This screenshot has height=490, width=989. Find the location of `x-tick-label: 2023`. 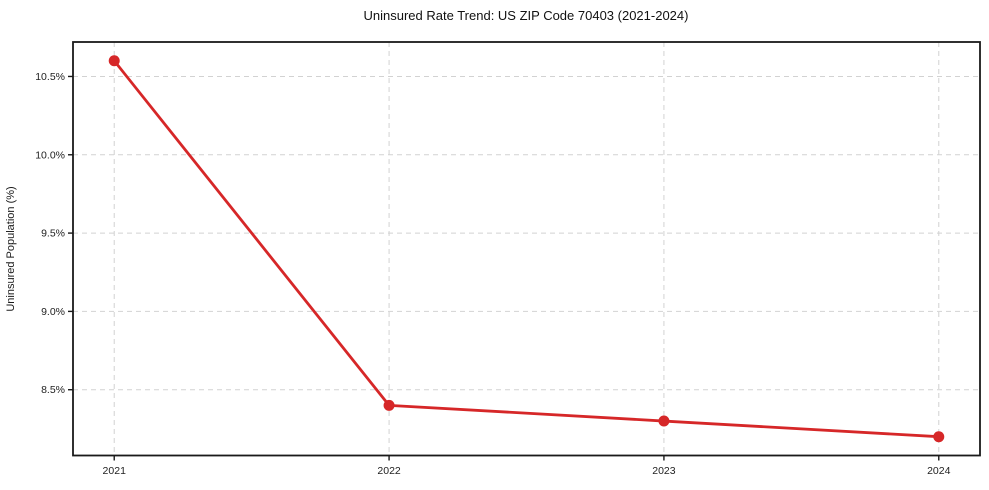

x-tick-label: 2023 is located at coordinates (664, 471).